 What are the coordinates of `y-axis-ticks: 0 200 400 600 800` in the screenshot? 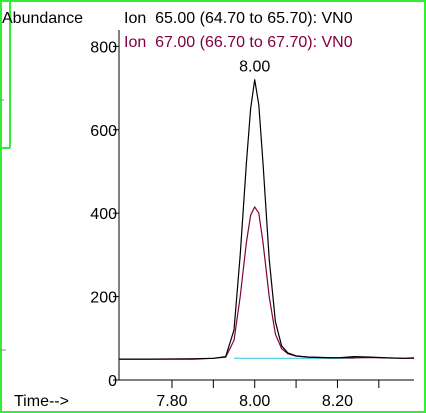 It's located at (104, 214).